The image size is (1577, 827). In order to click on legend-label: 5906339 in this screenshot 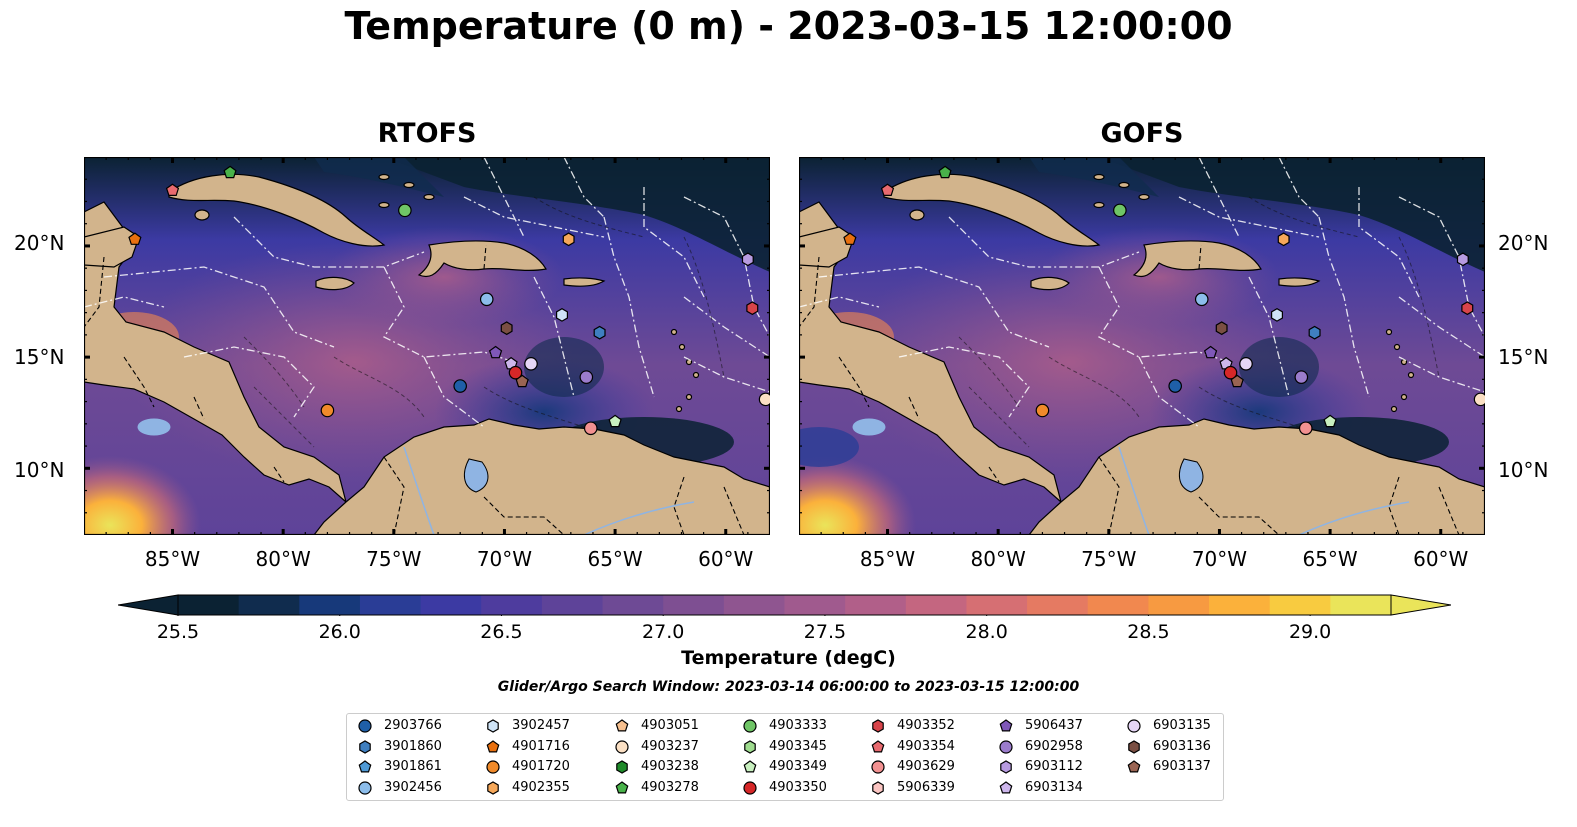, I will do `click(926, 787)`.